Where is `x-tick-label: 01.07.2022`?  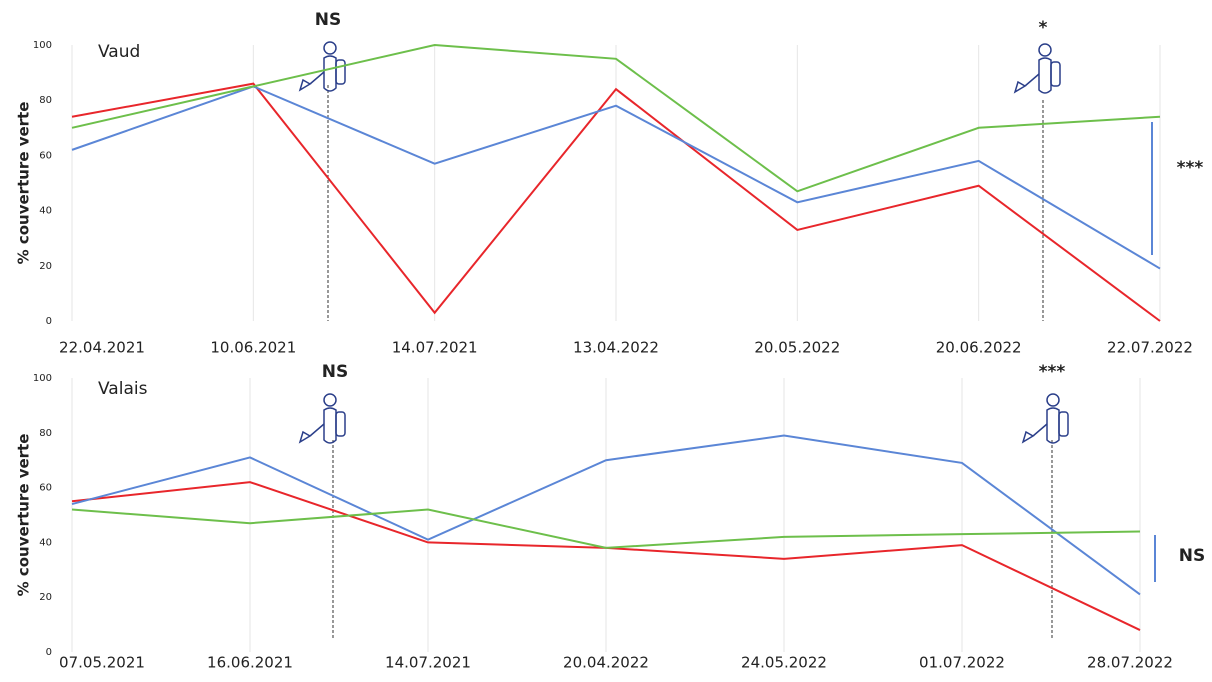 x-tick-label: 01.07.2022 is located at coordinates (962, 663).